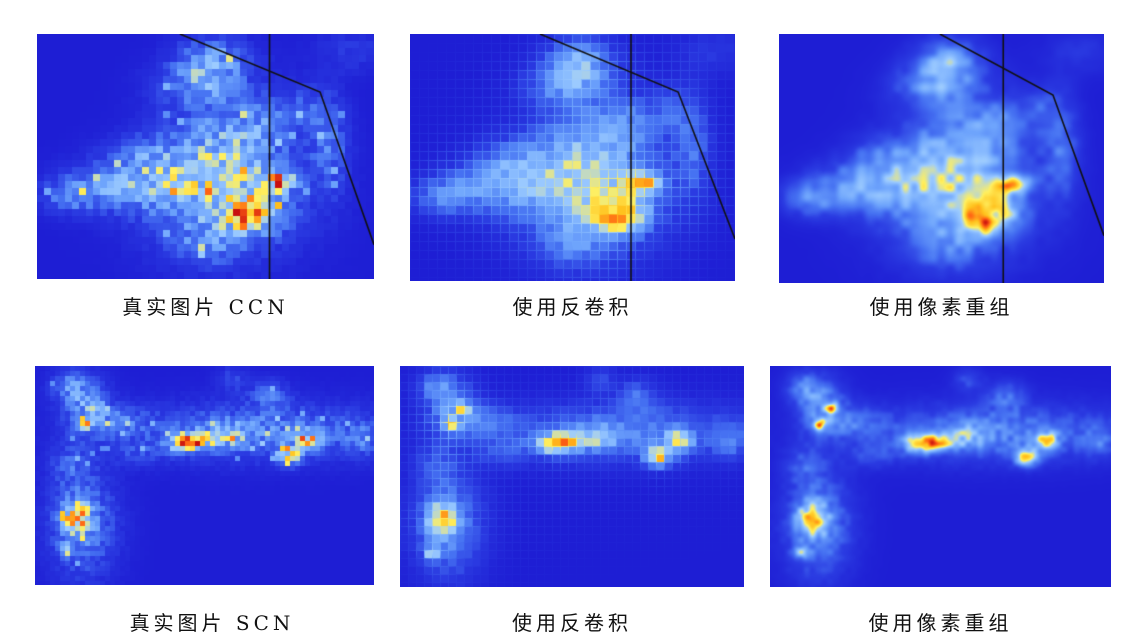 This screenshot has width=1133, height=644. I want to click on caption-scn-ground-truth: 真实图片 SCN, so click(212, 623).